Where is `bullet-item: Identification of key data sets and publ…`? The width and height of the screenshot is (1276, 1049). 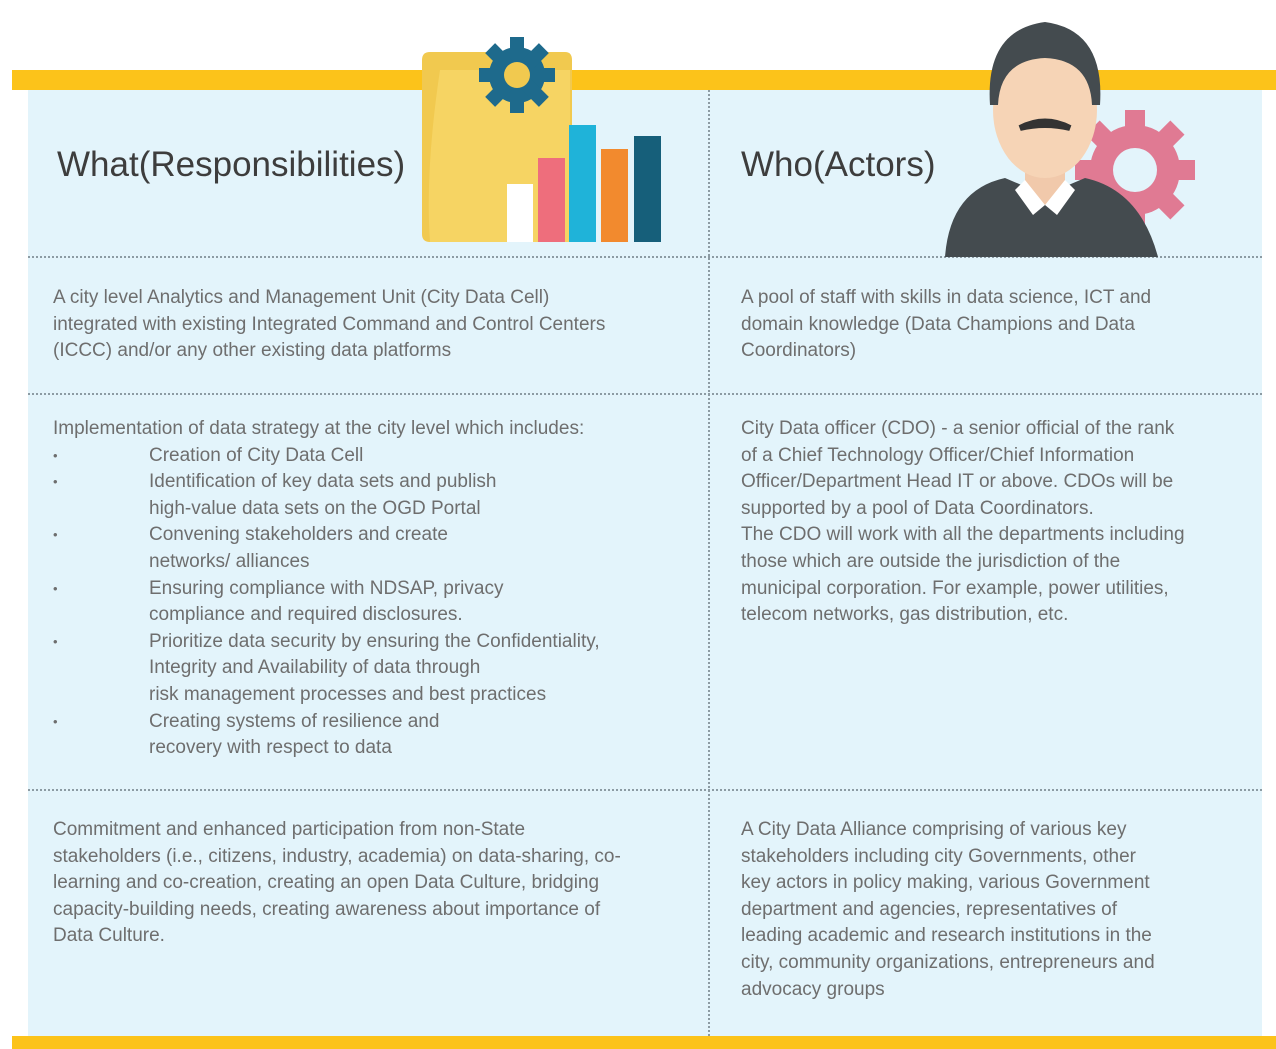 bullet-item: Identification of key data sets and publ… is located at coordinates (326, 495).